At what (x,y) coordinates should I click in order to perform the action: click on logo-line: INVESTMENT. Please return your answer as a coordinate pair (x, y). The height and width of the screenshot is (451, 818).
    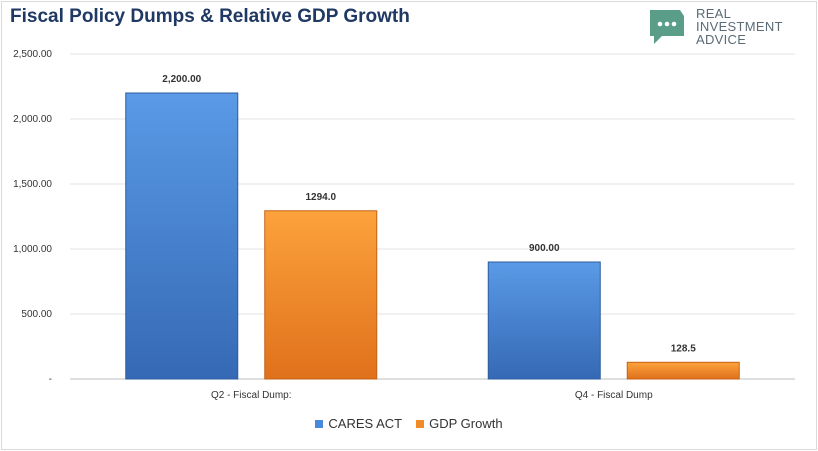
    Looking at the image, I should click on (739, 26).